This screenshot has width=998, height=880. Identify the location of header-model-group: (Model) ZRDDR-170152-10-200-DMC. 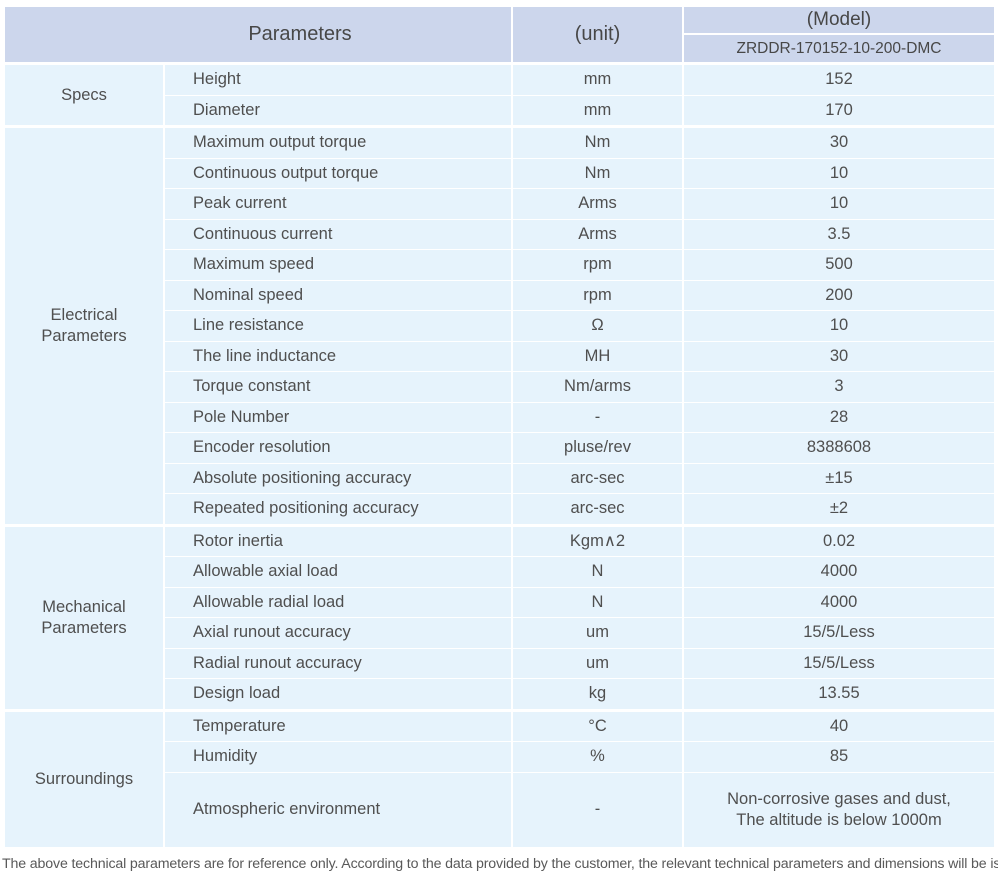
(839, 34).